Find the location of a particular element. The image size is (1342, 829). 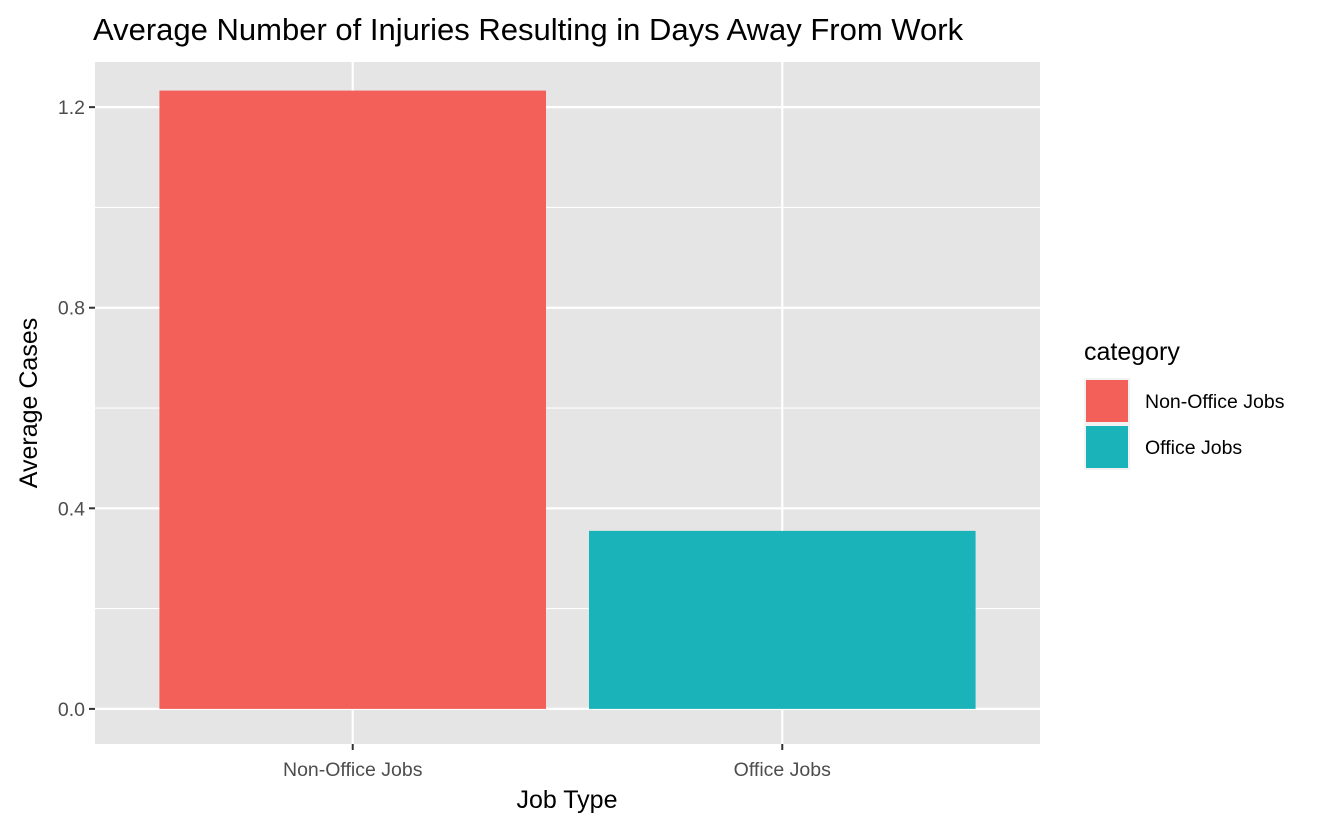

legend: category Non-Office Jobs Office Jobs is located at coordinates (1184, 404).